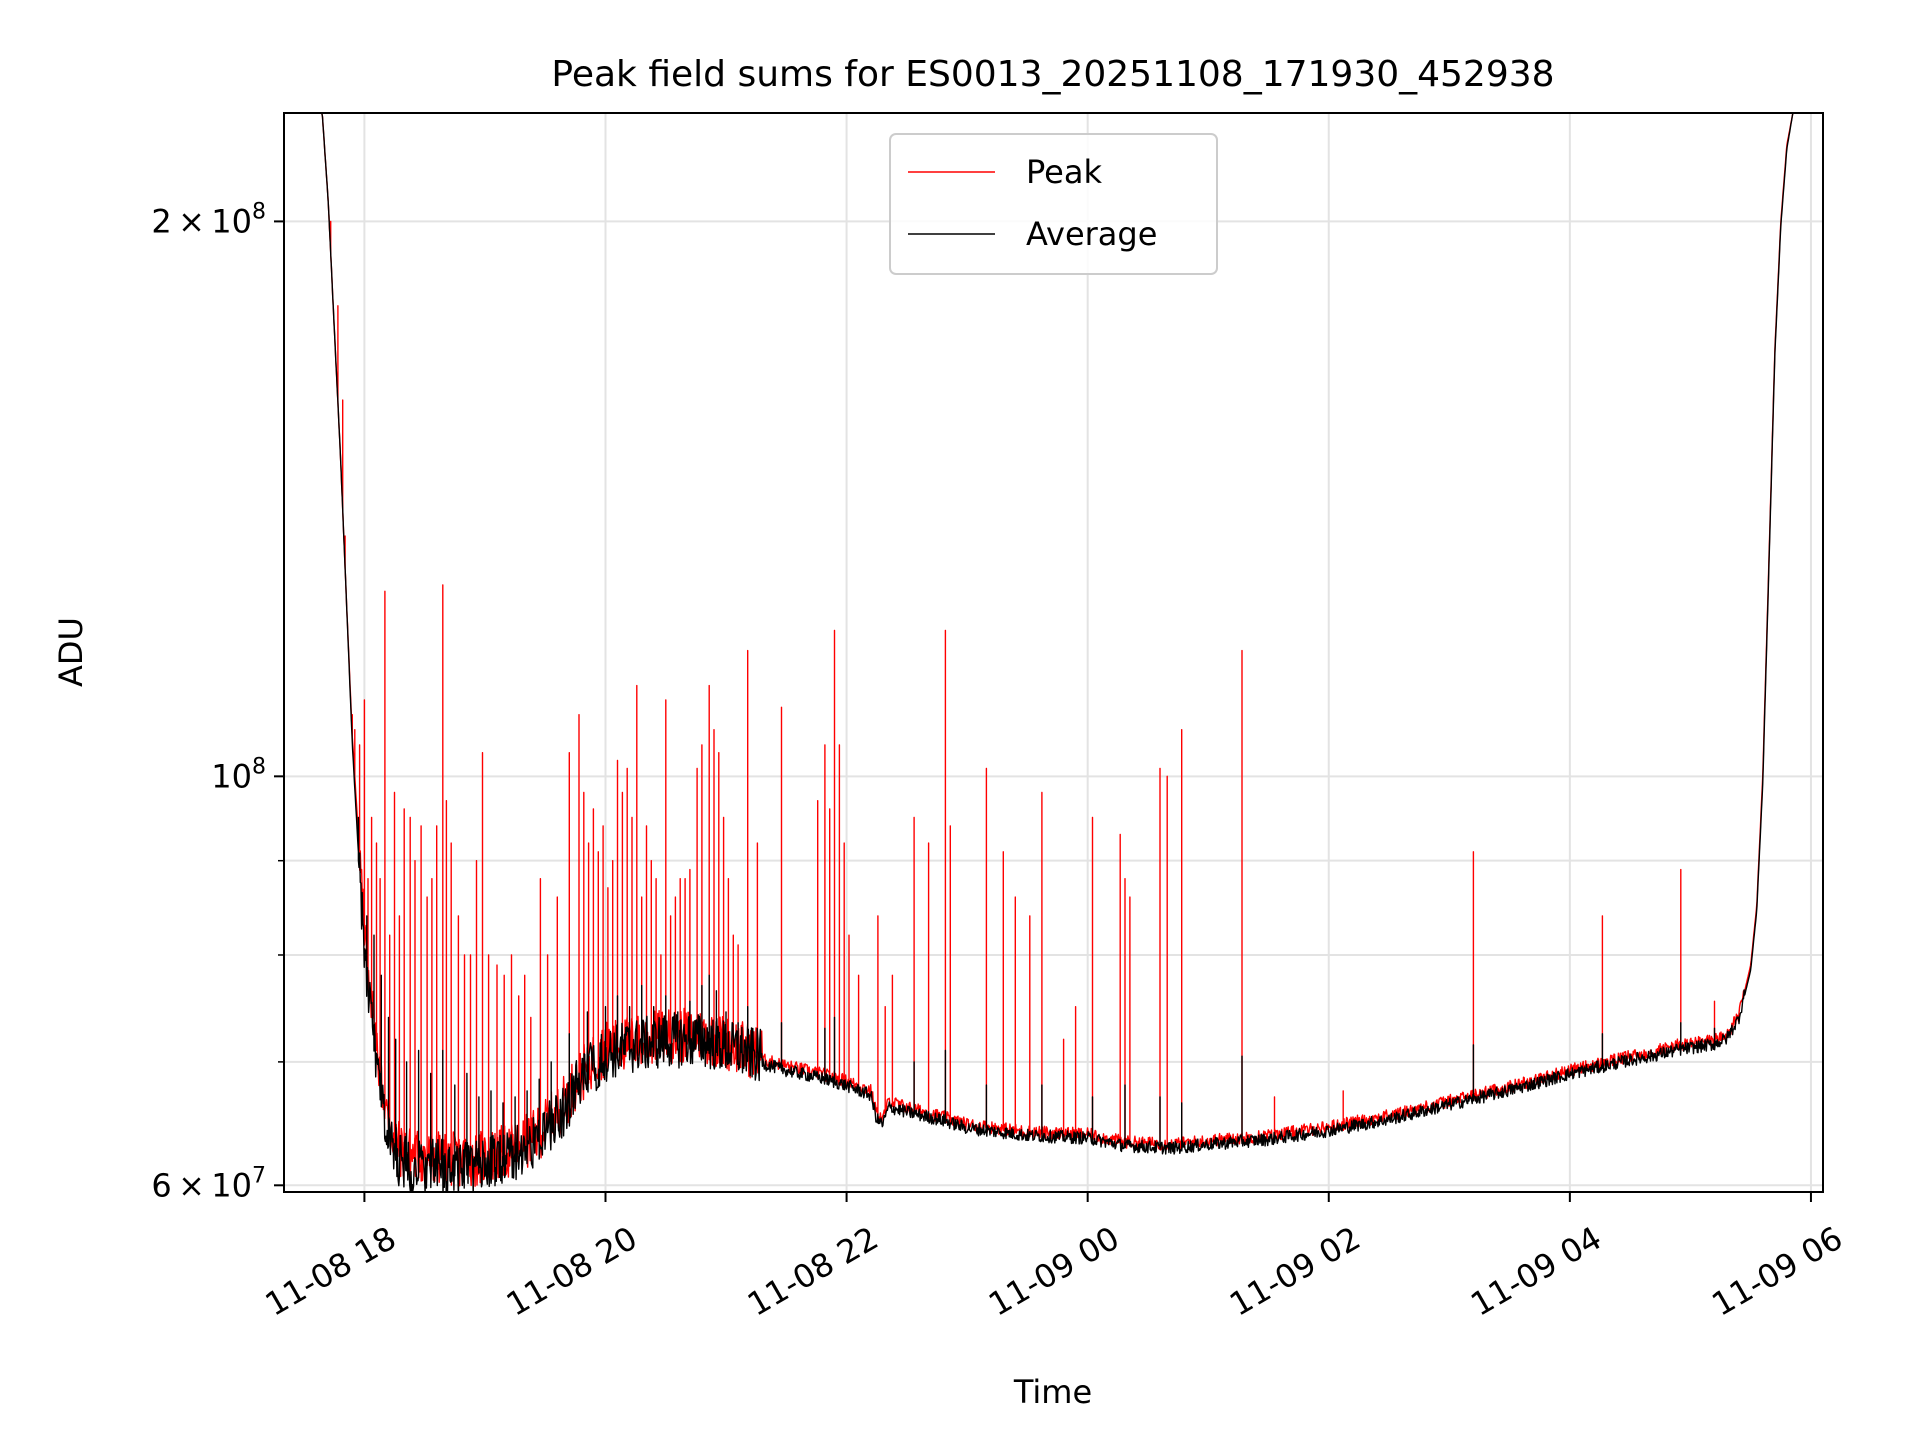  What do you see at coordinates (1091, 234) in the screenshot?
I see `legend-average-label: Average` at bounding box center [1091, 234].